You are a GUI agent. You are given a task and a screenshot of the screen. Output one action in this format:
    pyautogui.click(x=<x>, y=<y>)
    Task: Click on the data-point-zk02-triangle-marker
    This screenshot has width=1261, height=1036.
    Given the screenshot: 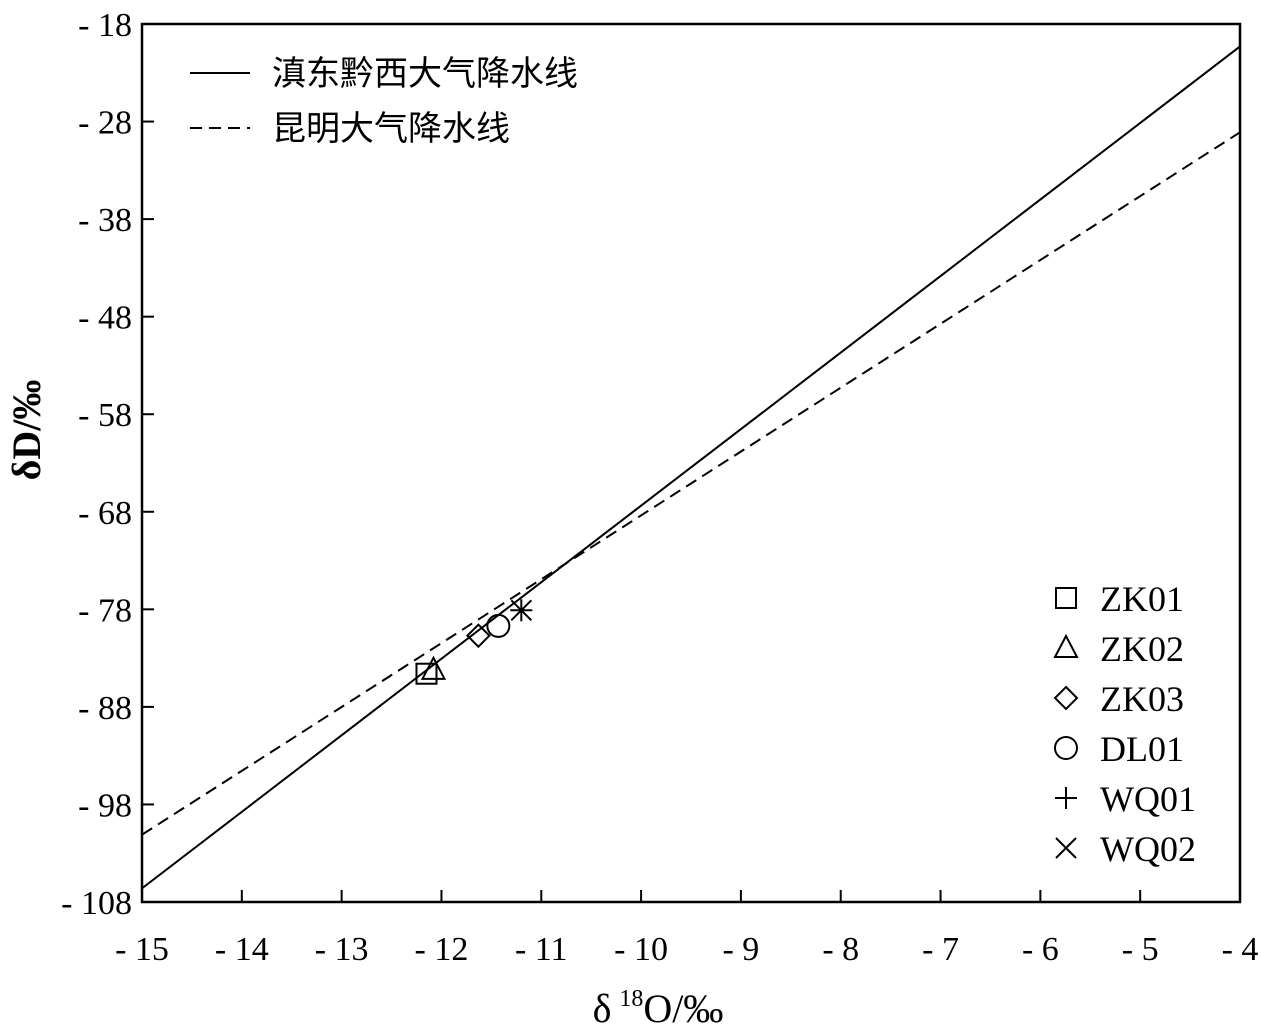 What is the action you would take?
    pyautogui.click(x=433, y=667)
    